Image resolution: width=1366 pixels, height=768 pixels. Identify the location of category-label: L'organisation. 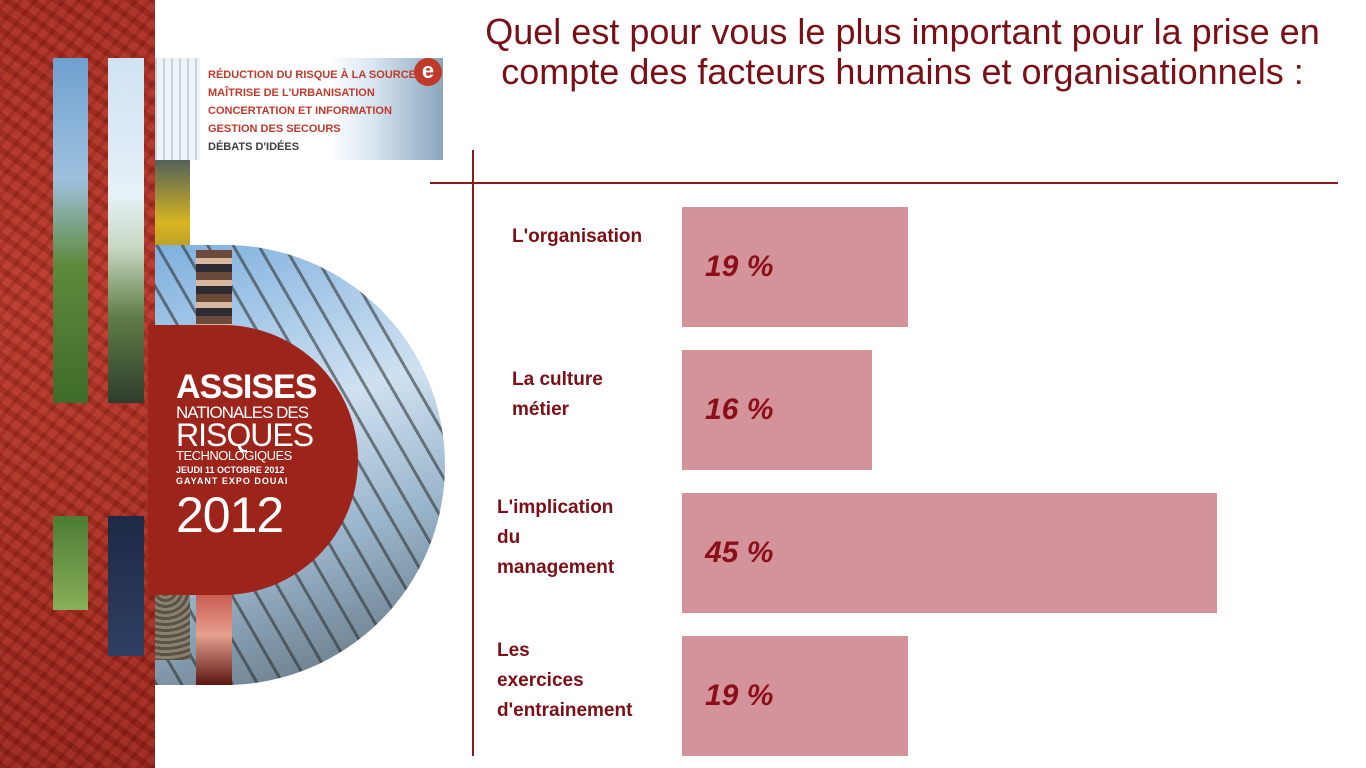
(577, 237).